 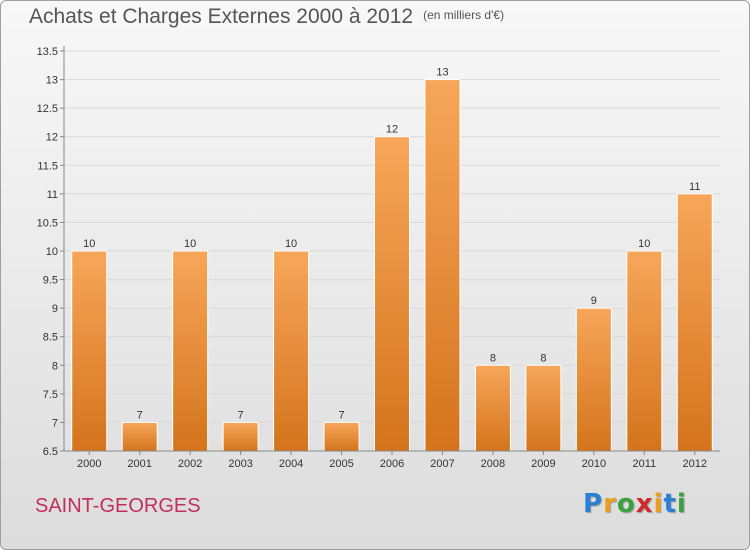 I want to click on x-tick-label: 2008, so click(x=493, y=464).